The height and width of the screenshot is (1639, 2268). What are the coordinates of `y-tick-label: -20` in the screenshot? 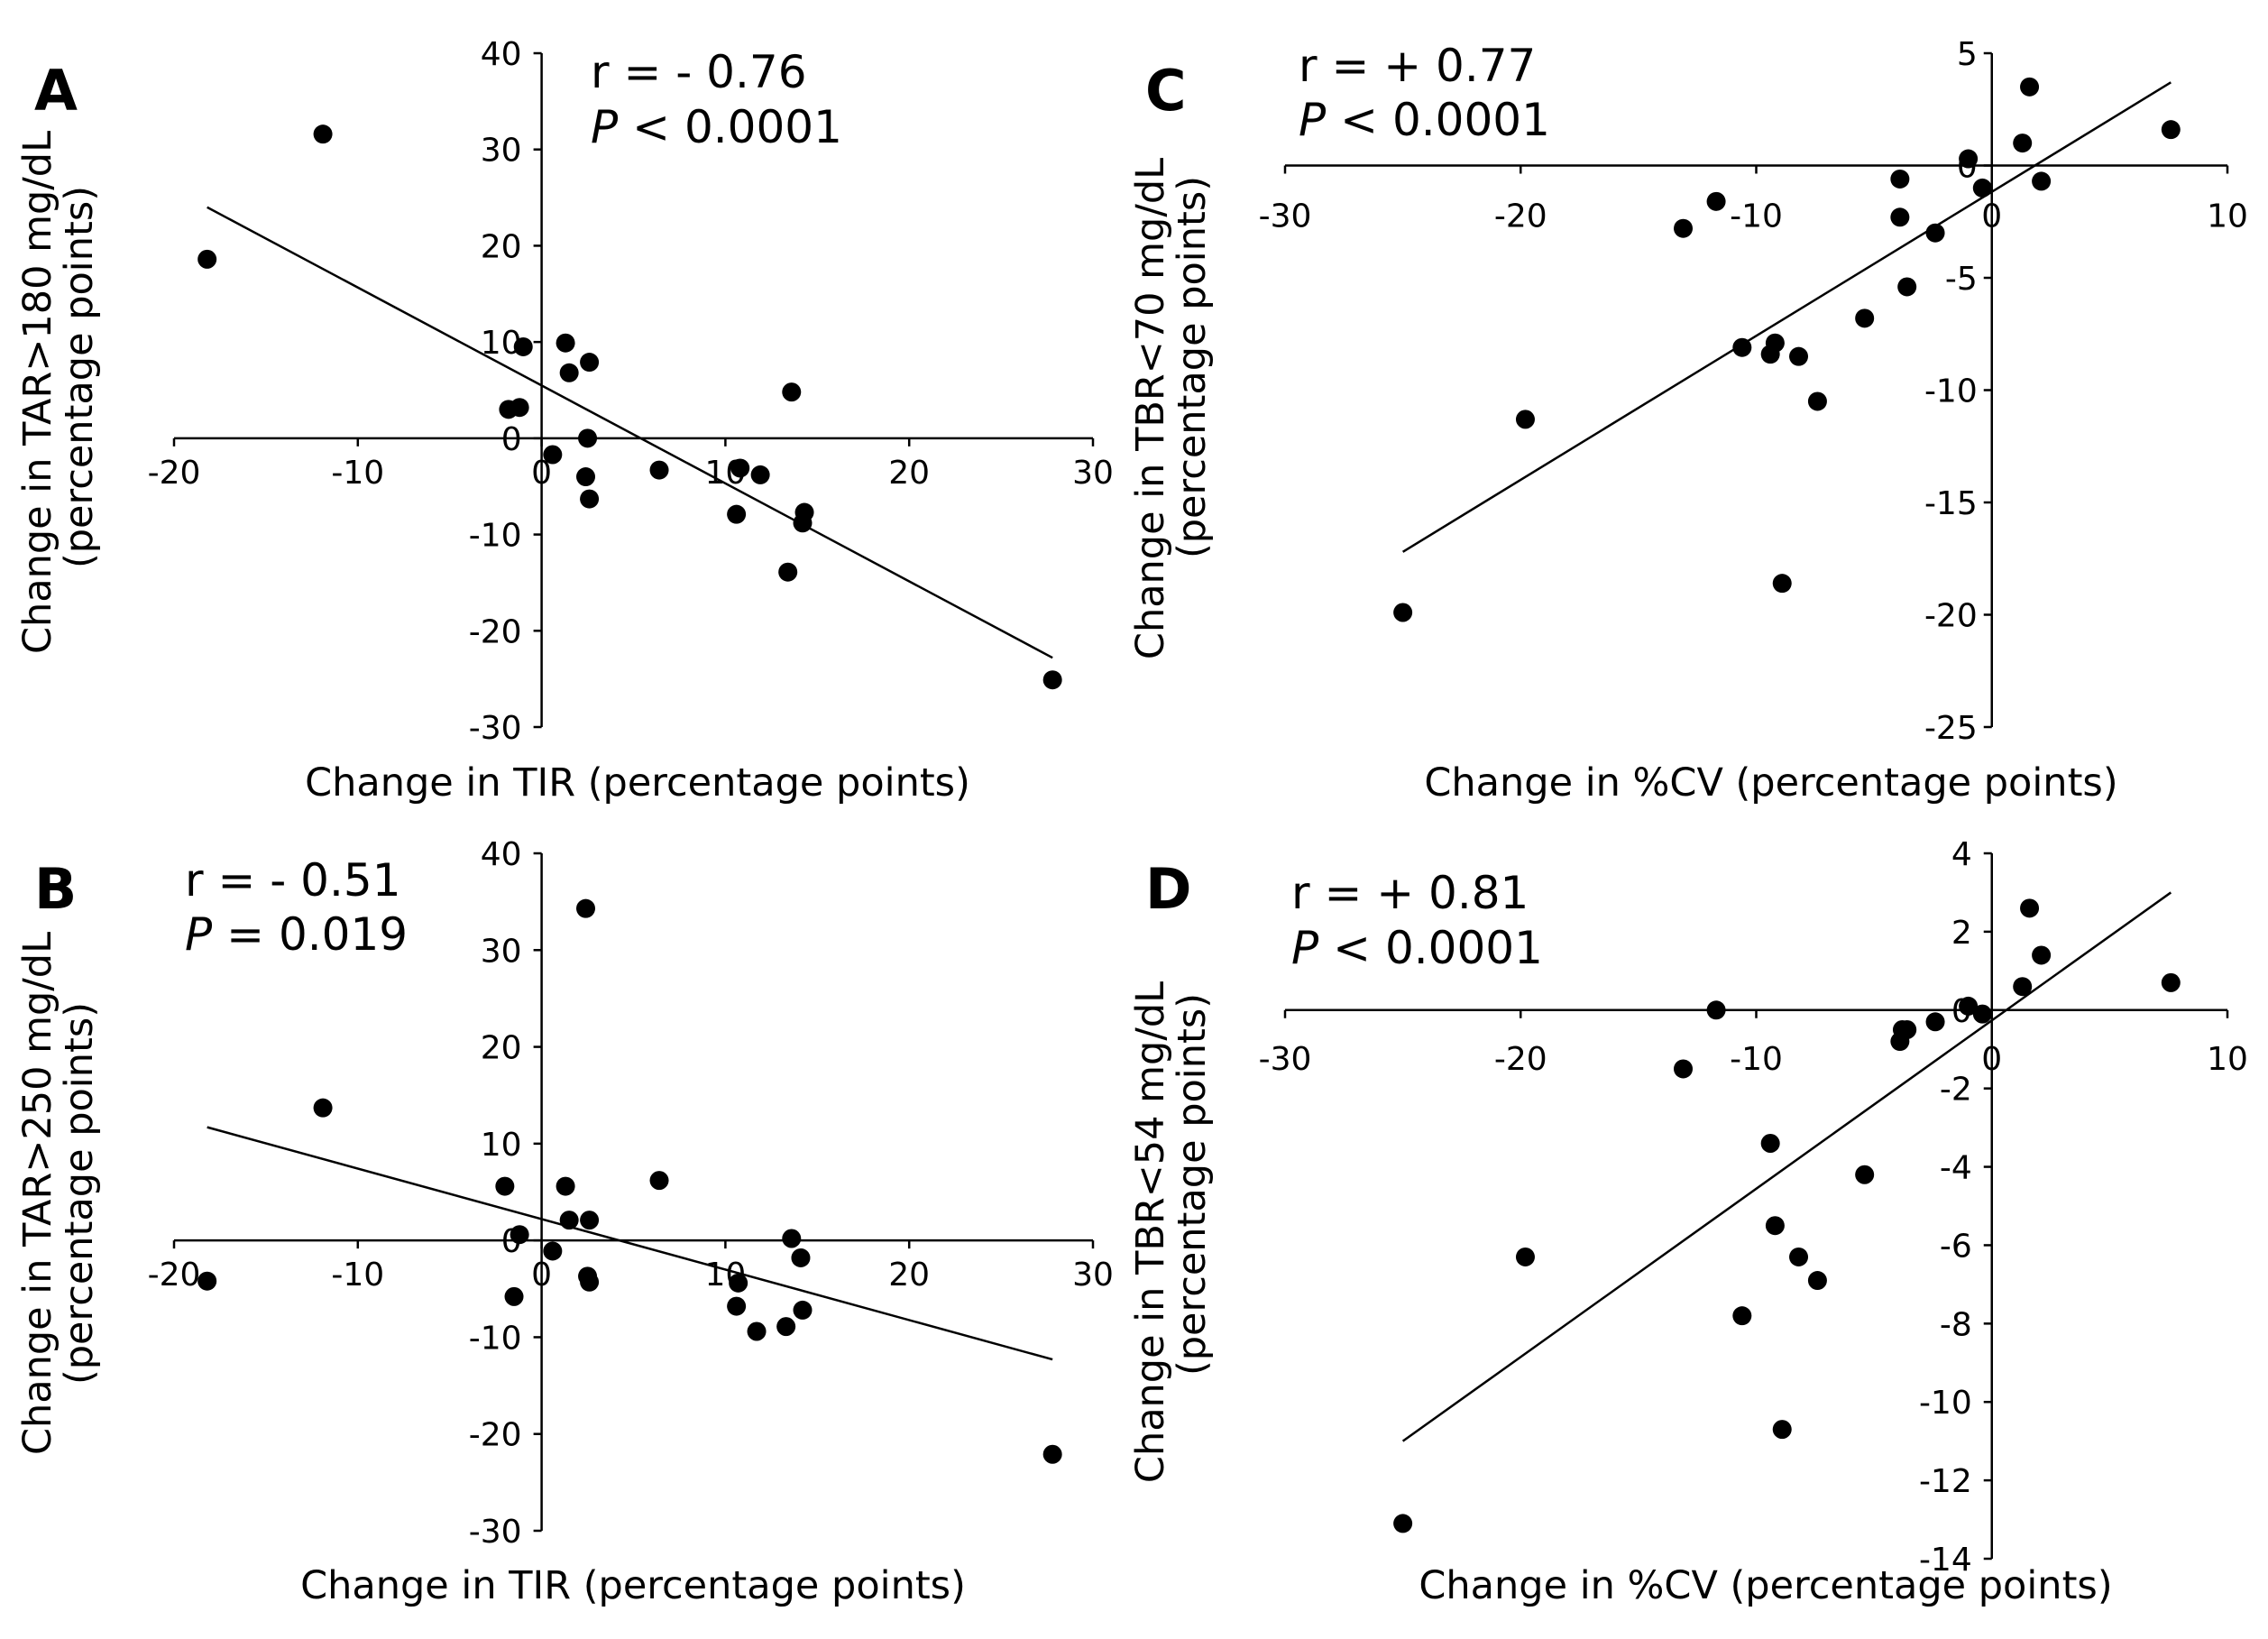 It's located at (495, 631).